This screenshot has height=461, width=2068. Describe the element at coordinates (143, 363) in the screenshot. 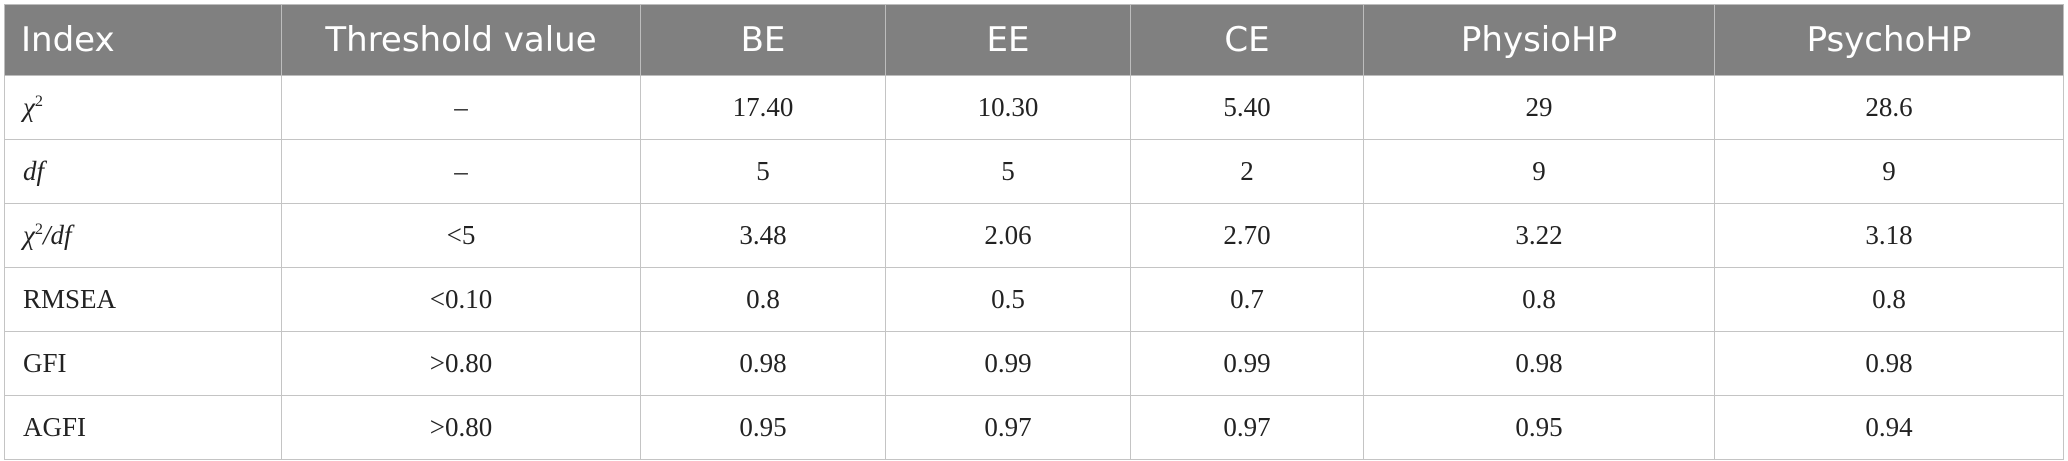

I see `row-index-cell: GFI` at that location.